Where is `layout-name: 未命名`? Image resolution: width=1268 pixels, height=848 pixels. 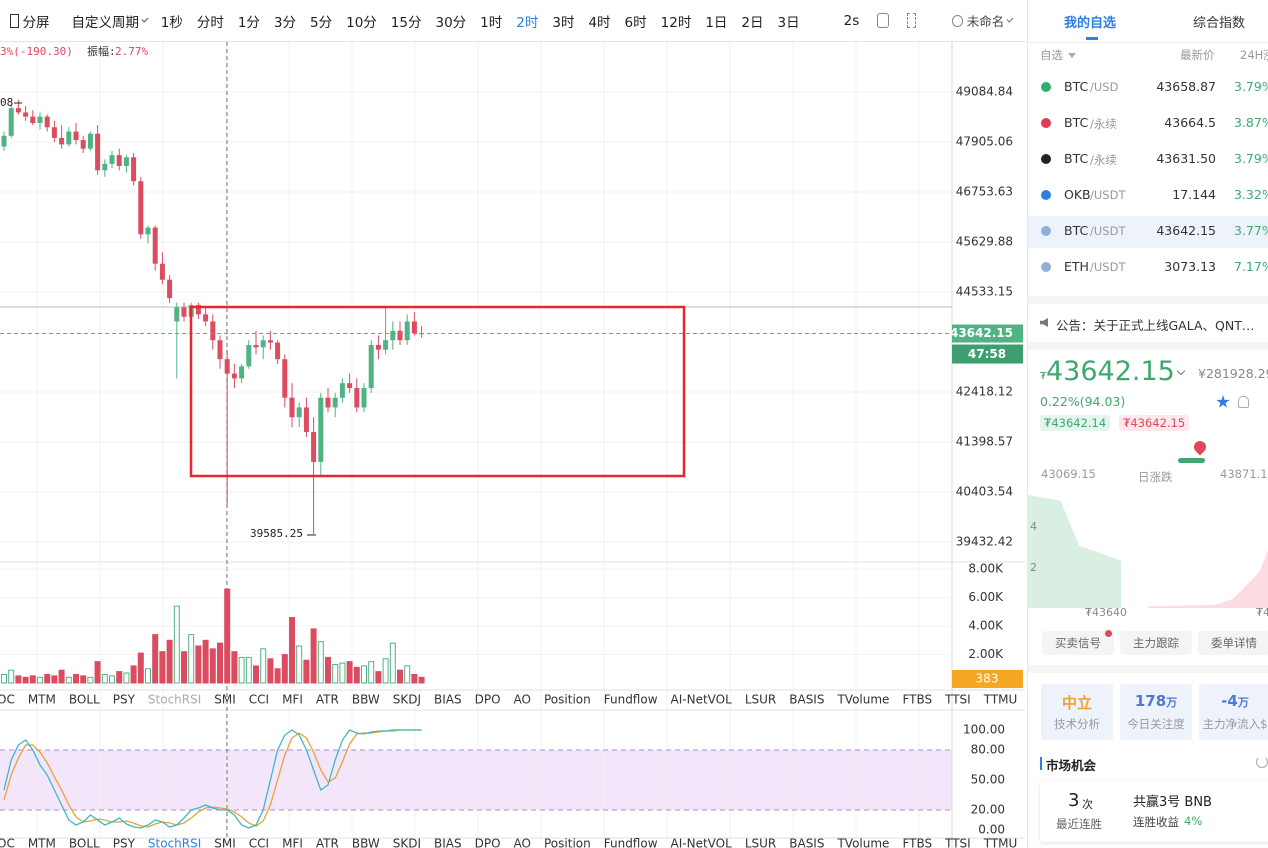
layout-name: 未命名 is located at coordinates (985, 21).